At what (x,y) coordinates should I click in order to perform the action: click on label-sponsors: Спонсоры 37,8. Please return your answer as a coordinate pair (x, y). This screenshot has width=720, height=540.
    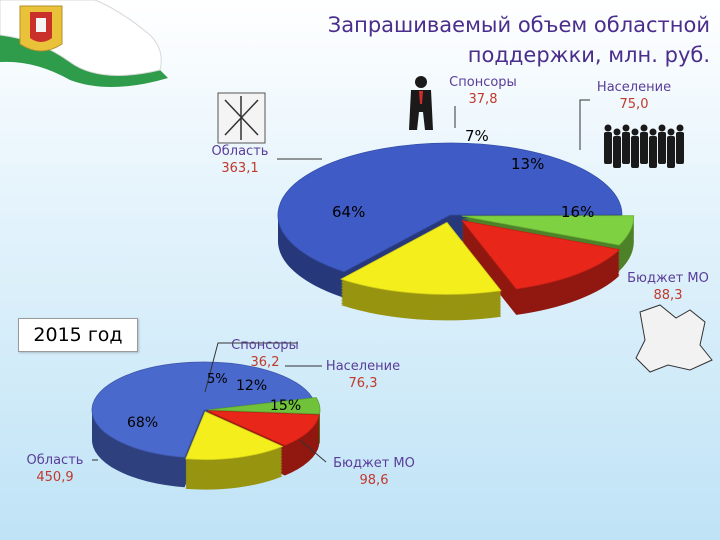
    Looking at the image, I should click on (483, 91).